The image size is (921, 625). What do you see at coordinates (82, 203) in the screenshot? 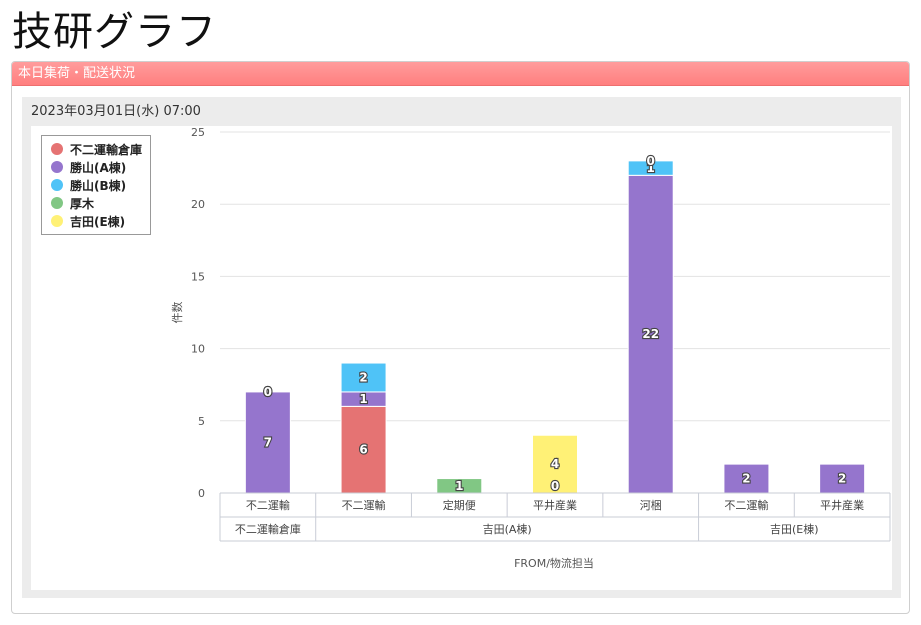
I see `legend-label: 厚木` at bounding box center [82, 203].